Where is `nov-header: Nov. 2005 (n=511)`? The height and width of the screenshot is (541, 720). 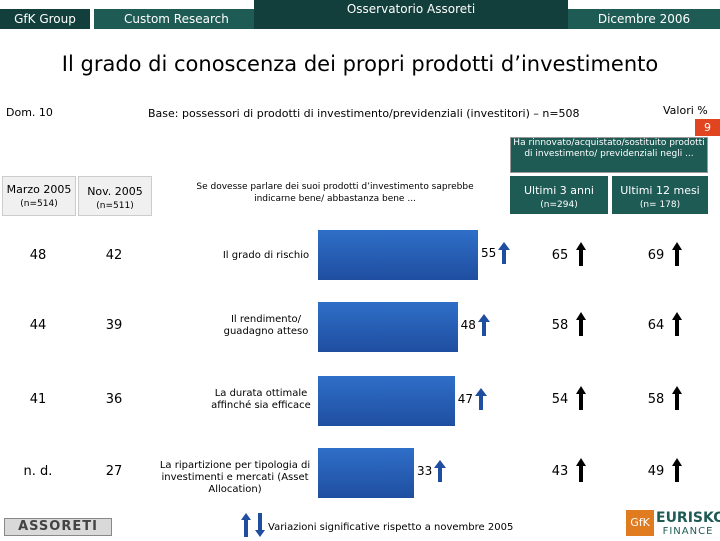 nov-header: Nov. 2005 (n=511) is located at coordinates (115, 196).